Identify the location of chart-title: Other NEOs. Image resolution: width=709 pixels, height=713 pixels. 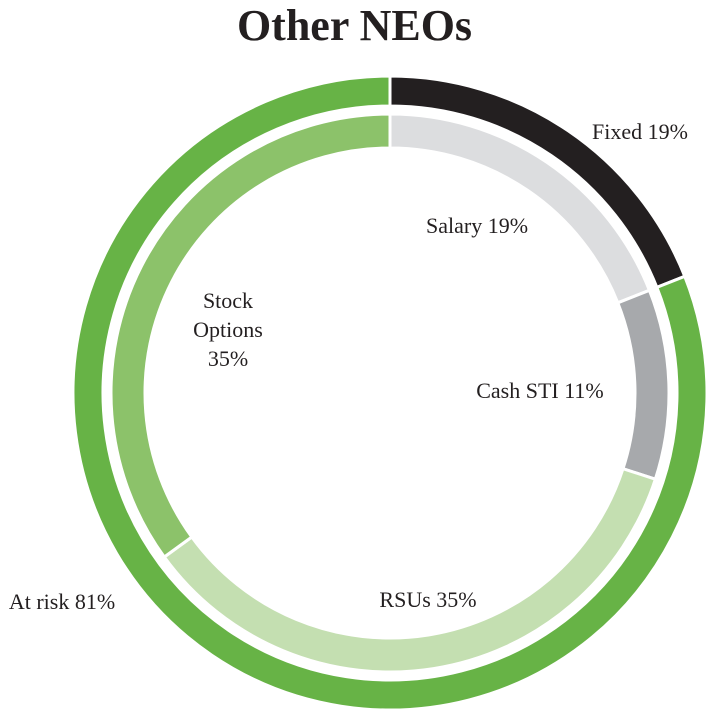
(354, 25).